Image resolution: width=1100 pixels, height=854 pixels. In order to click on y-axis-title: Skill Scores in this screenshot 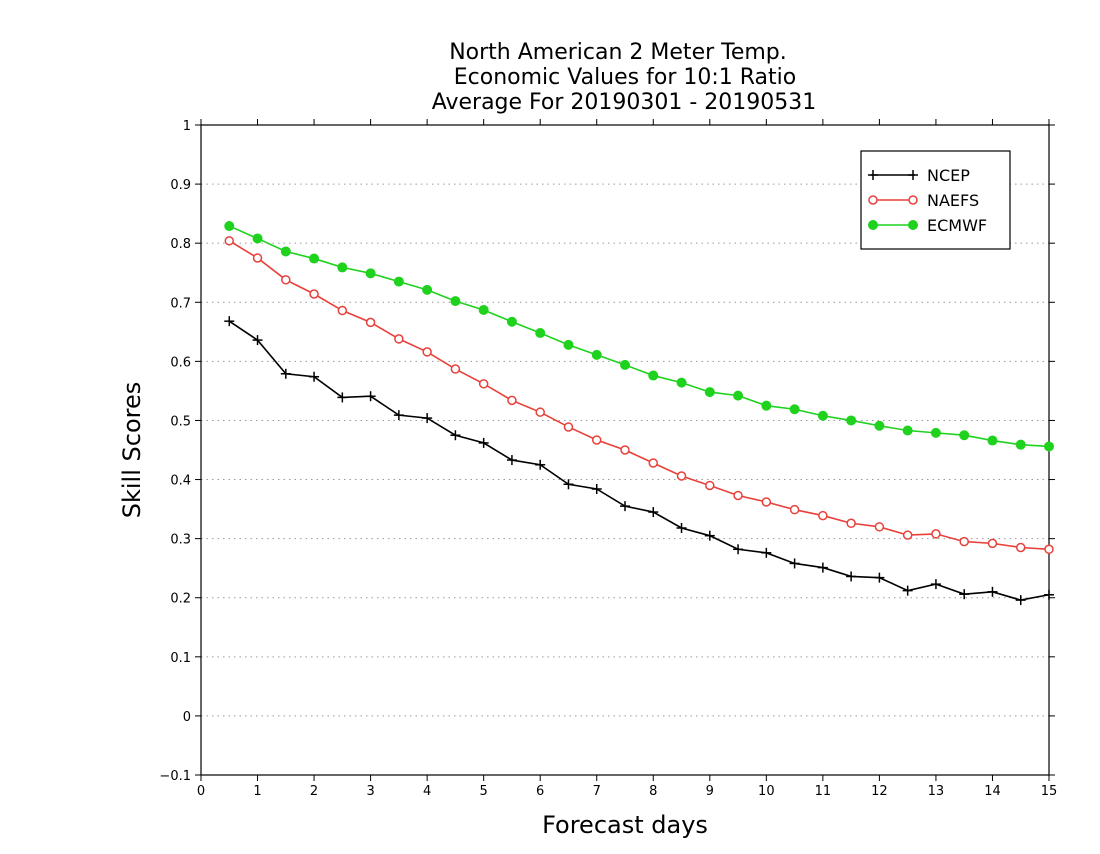, I will do `click(132, 450)`.